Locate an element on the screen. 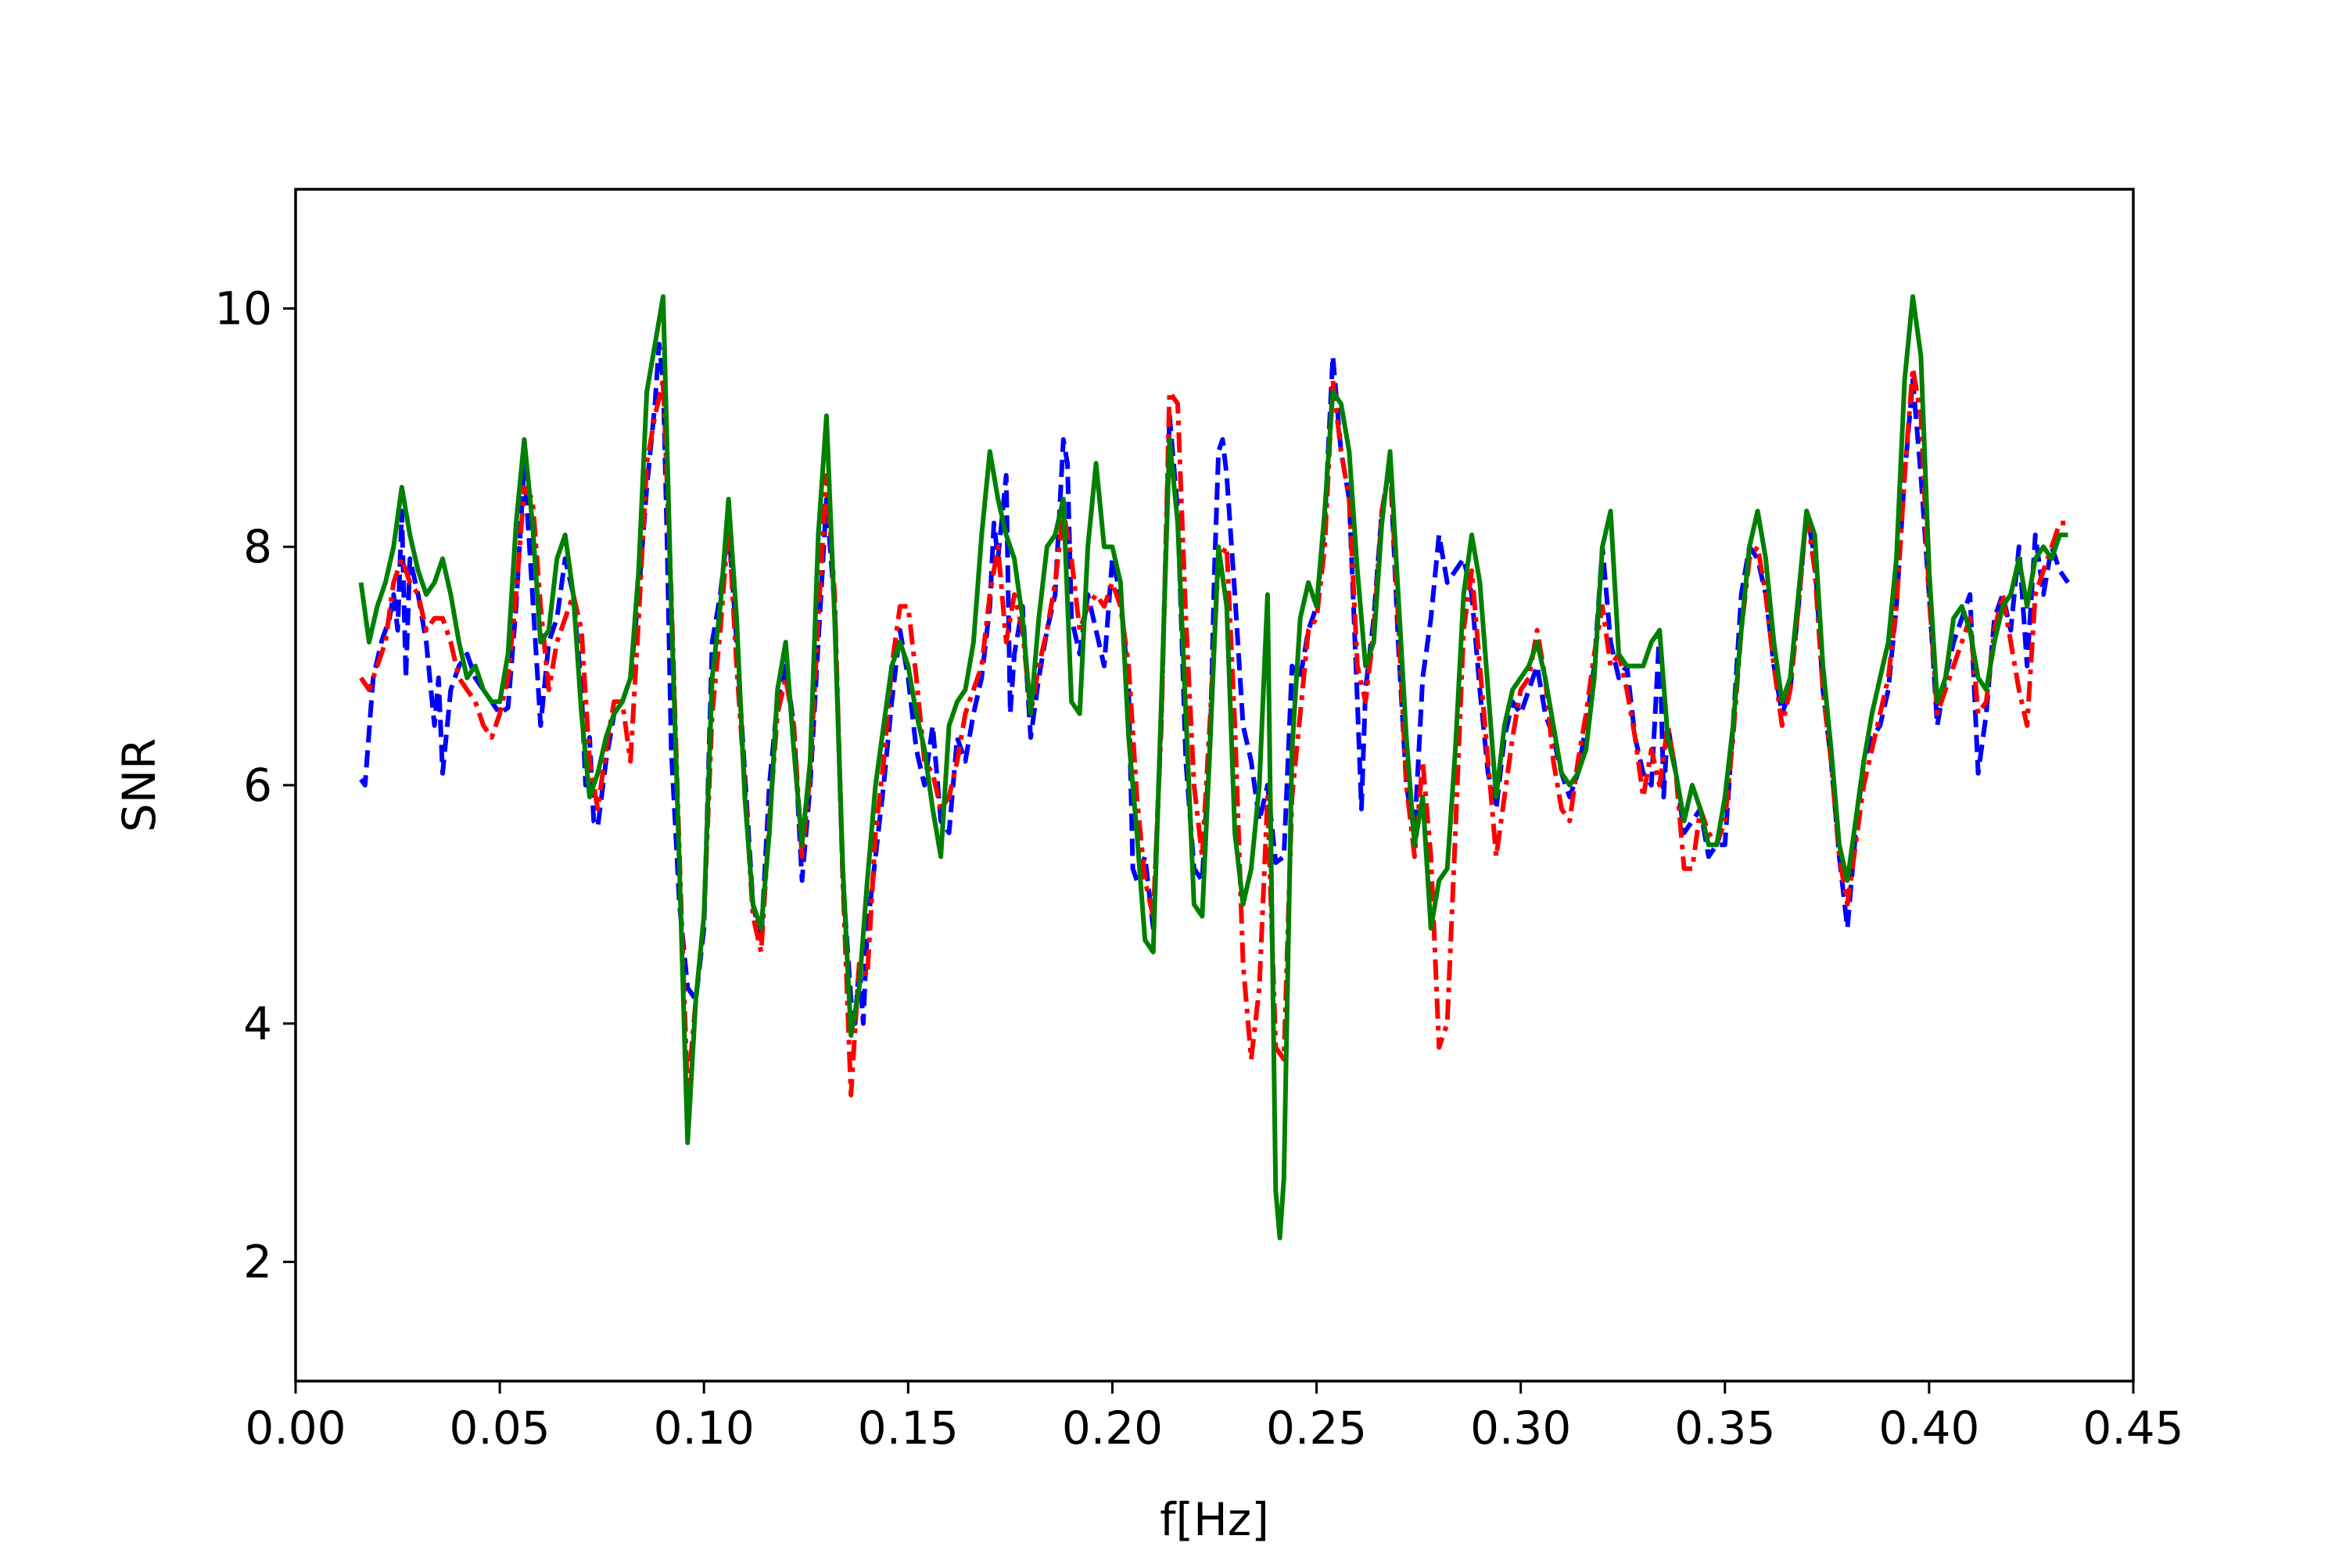 The image size is (2346, 1568). x-tick-label: 0.00 is located at coordinates (295, 1428).